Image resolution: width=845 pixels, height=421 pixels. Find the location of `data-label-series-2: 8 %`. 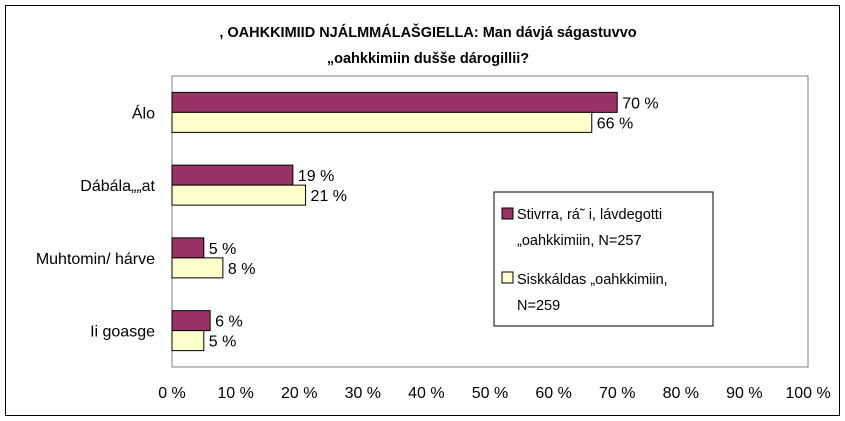

data-label-series-2: 8 % is located at coordinates (242, 269).